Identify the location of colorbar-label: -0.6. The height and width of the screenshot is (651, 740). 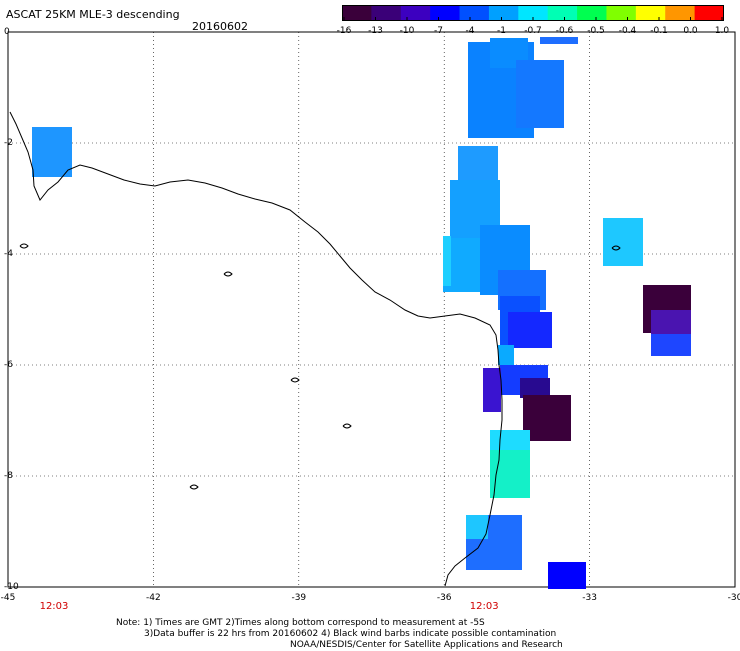
(564, 31).